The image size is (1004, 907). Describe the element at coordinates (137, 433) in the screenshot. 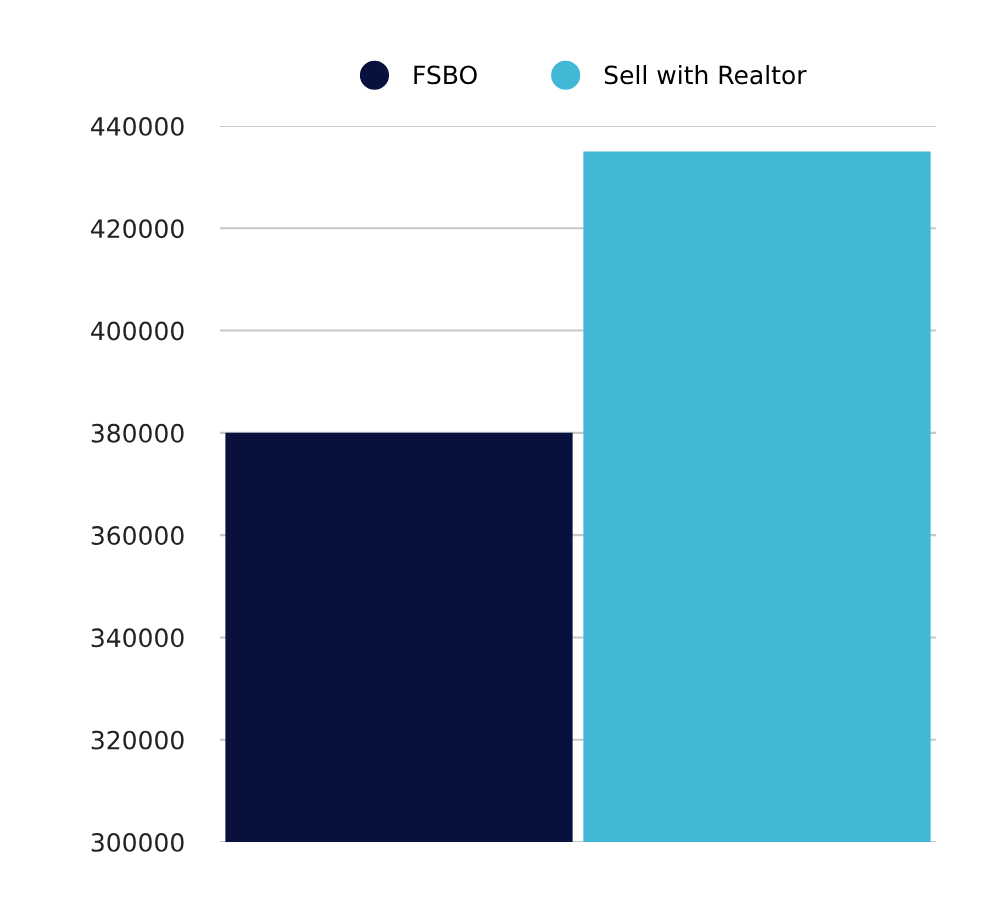

I see `y-tick-label: 380000` at that location.